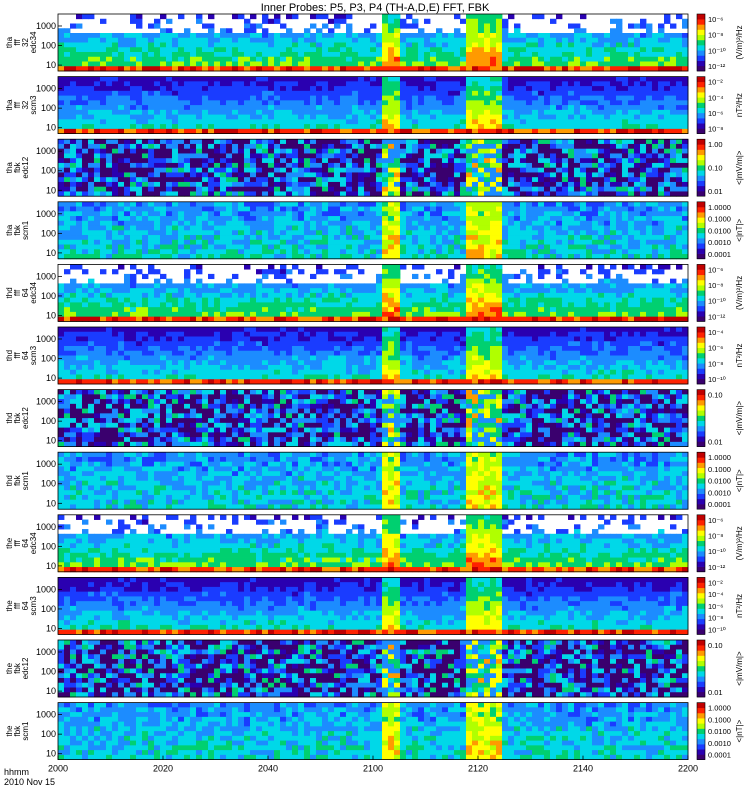 Image resolution: width=750 pixels, height=800 pixels. I want to click on colorbar-tick-label: 10⁻⁶, so click(715, 19).